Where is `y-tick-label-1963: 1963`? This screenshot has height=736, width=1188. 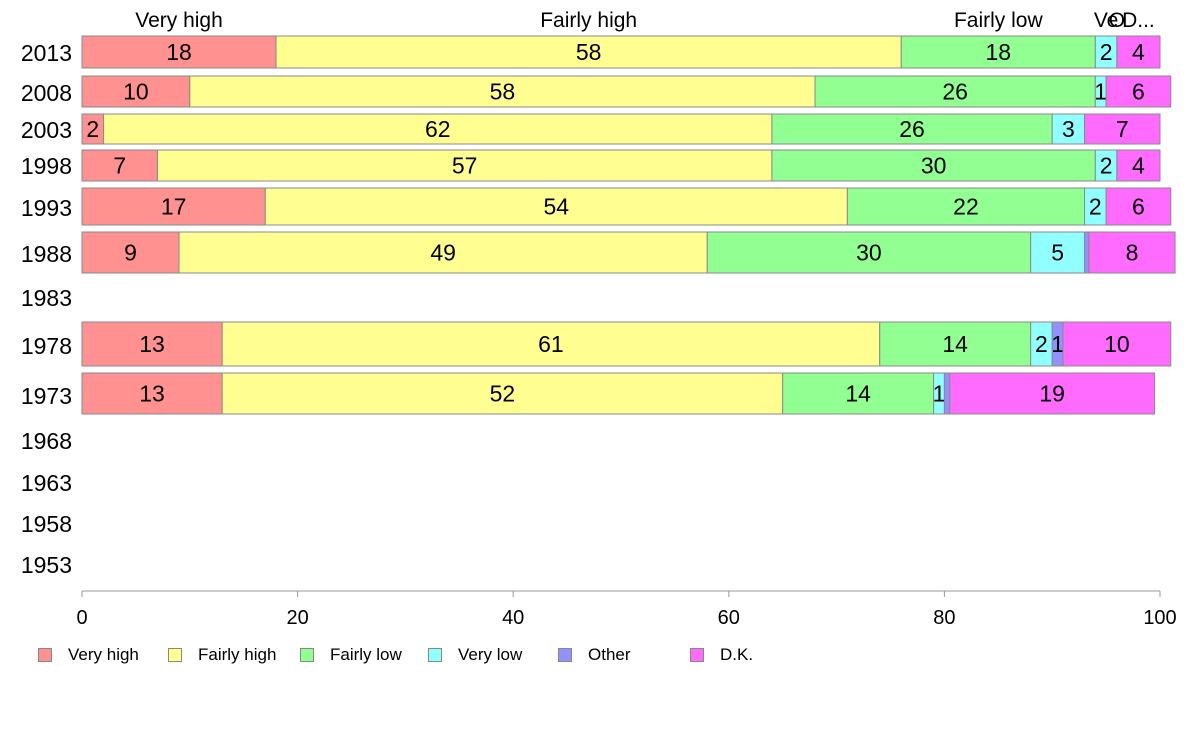 y-tick-label-1963: 1963 is located at coordinates (46, 483).